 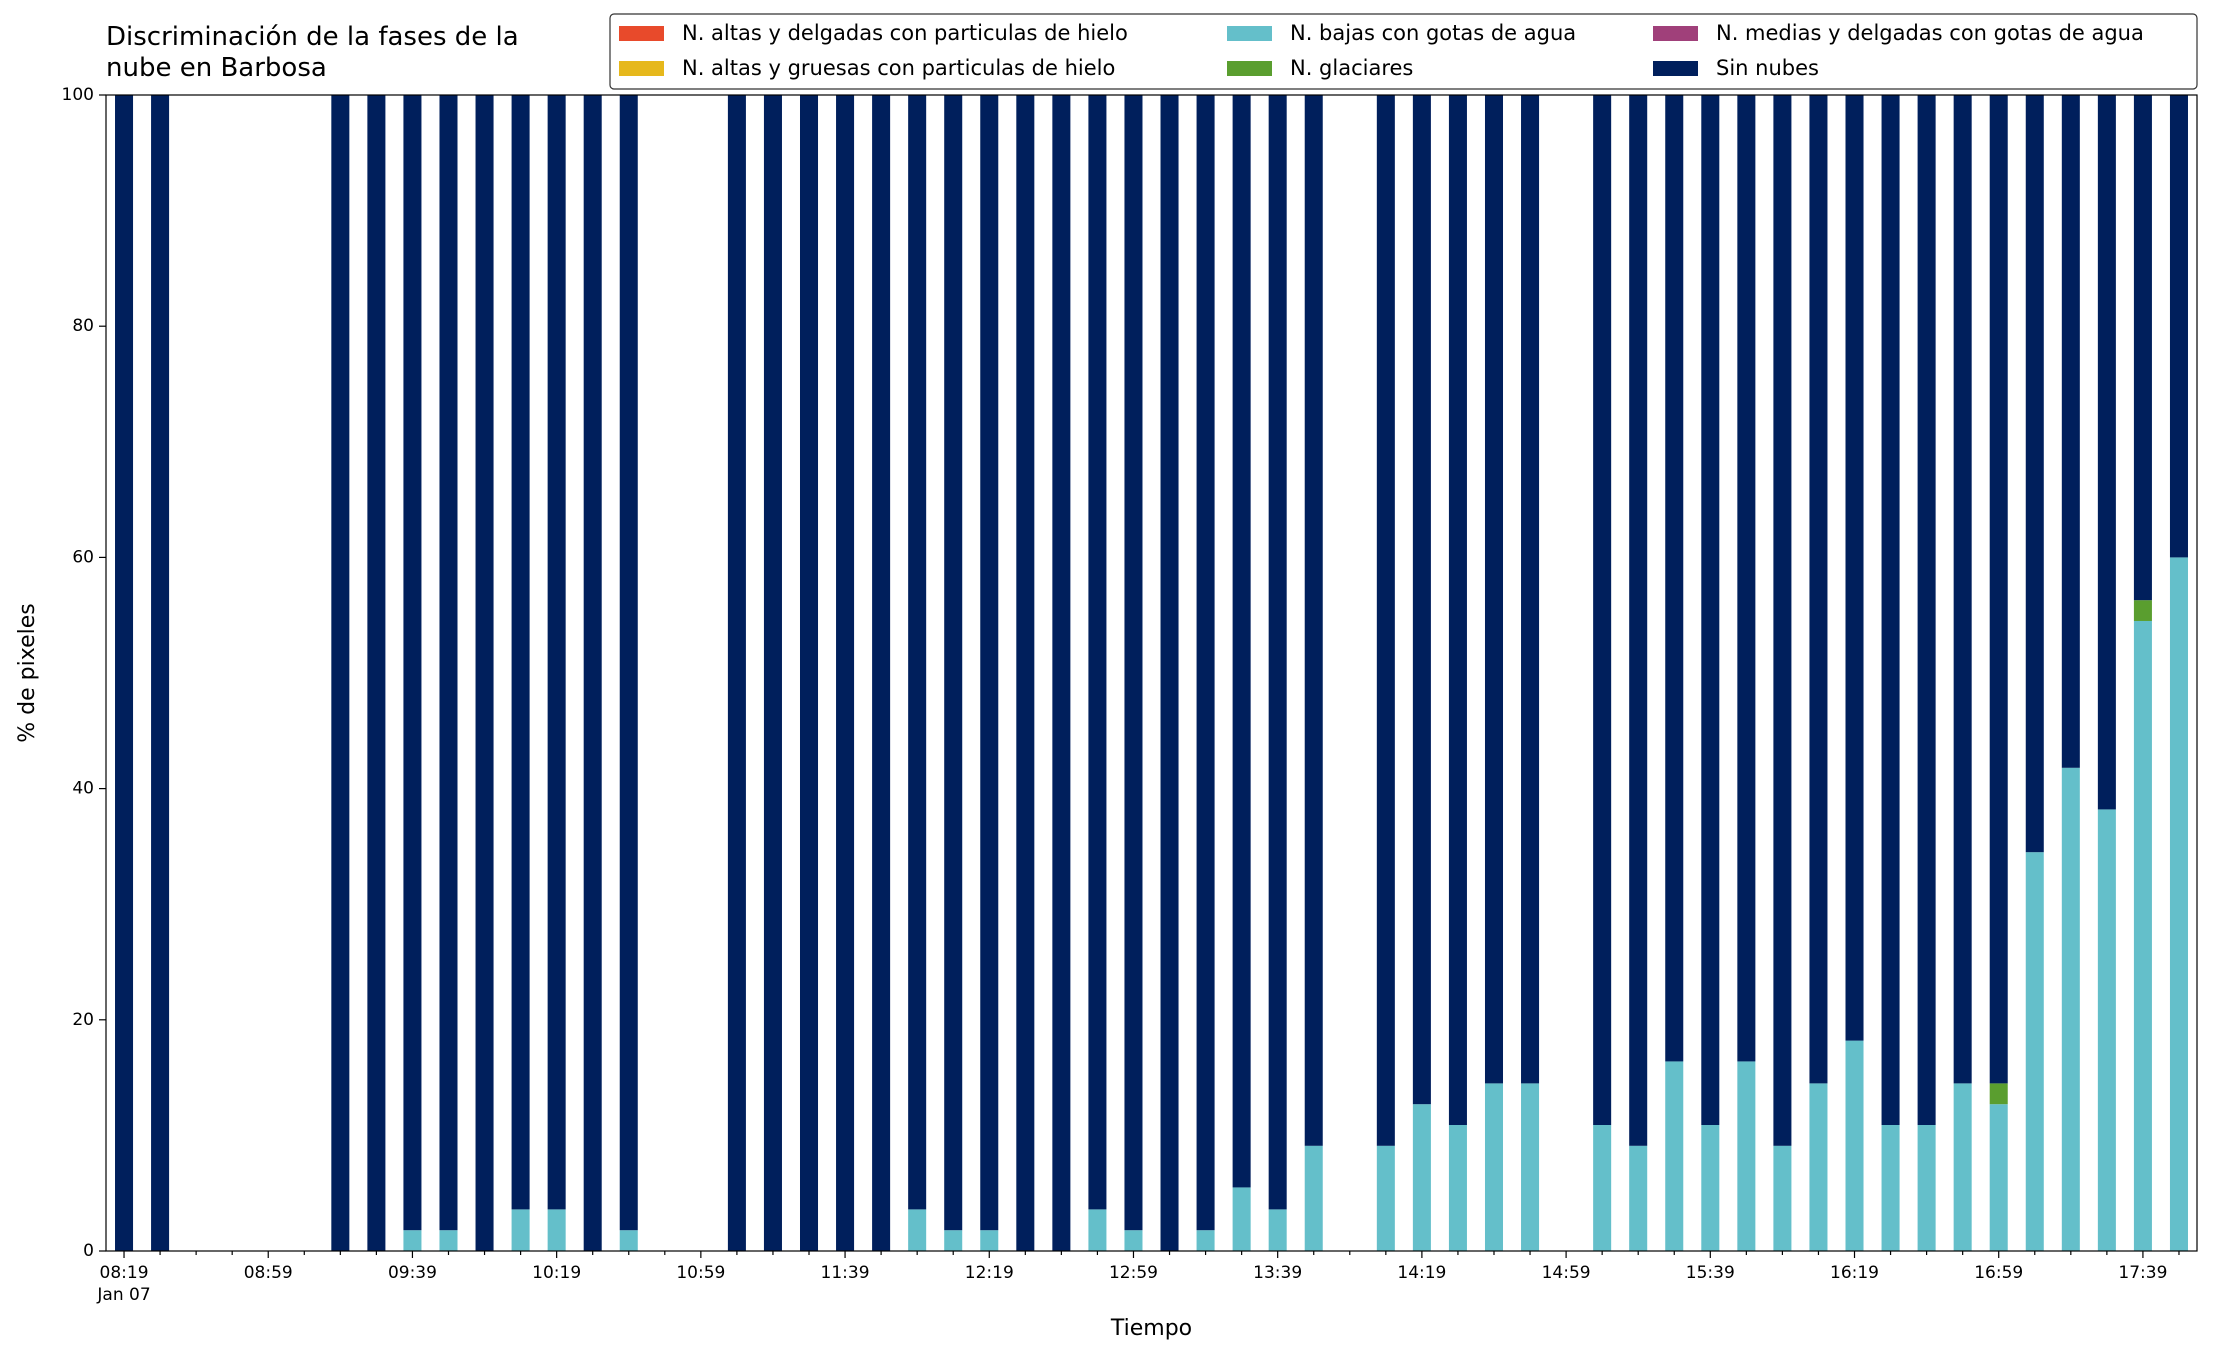 I want to click on y-tick-label: 80, so click(x=83, y=326).